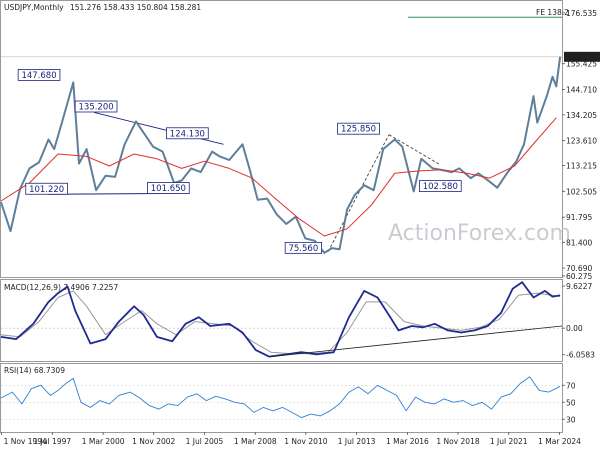 The height and width of the screenshot is (450, 600). Describe the element at coordinates (559, 441) in the screenshot. I see `x-tick-label: 1 Mar 2024` at that location.